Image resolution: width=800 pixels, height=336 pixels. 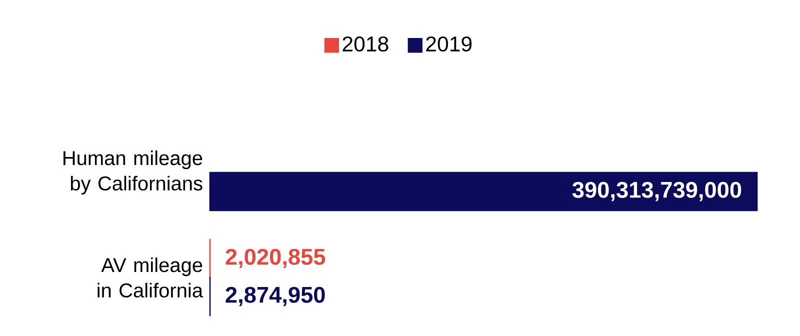 What do you see at coordinates (657, 192) in the screenshot?
I see `data-label: 390,313,739,000` at bounding box center [657, 192].